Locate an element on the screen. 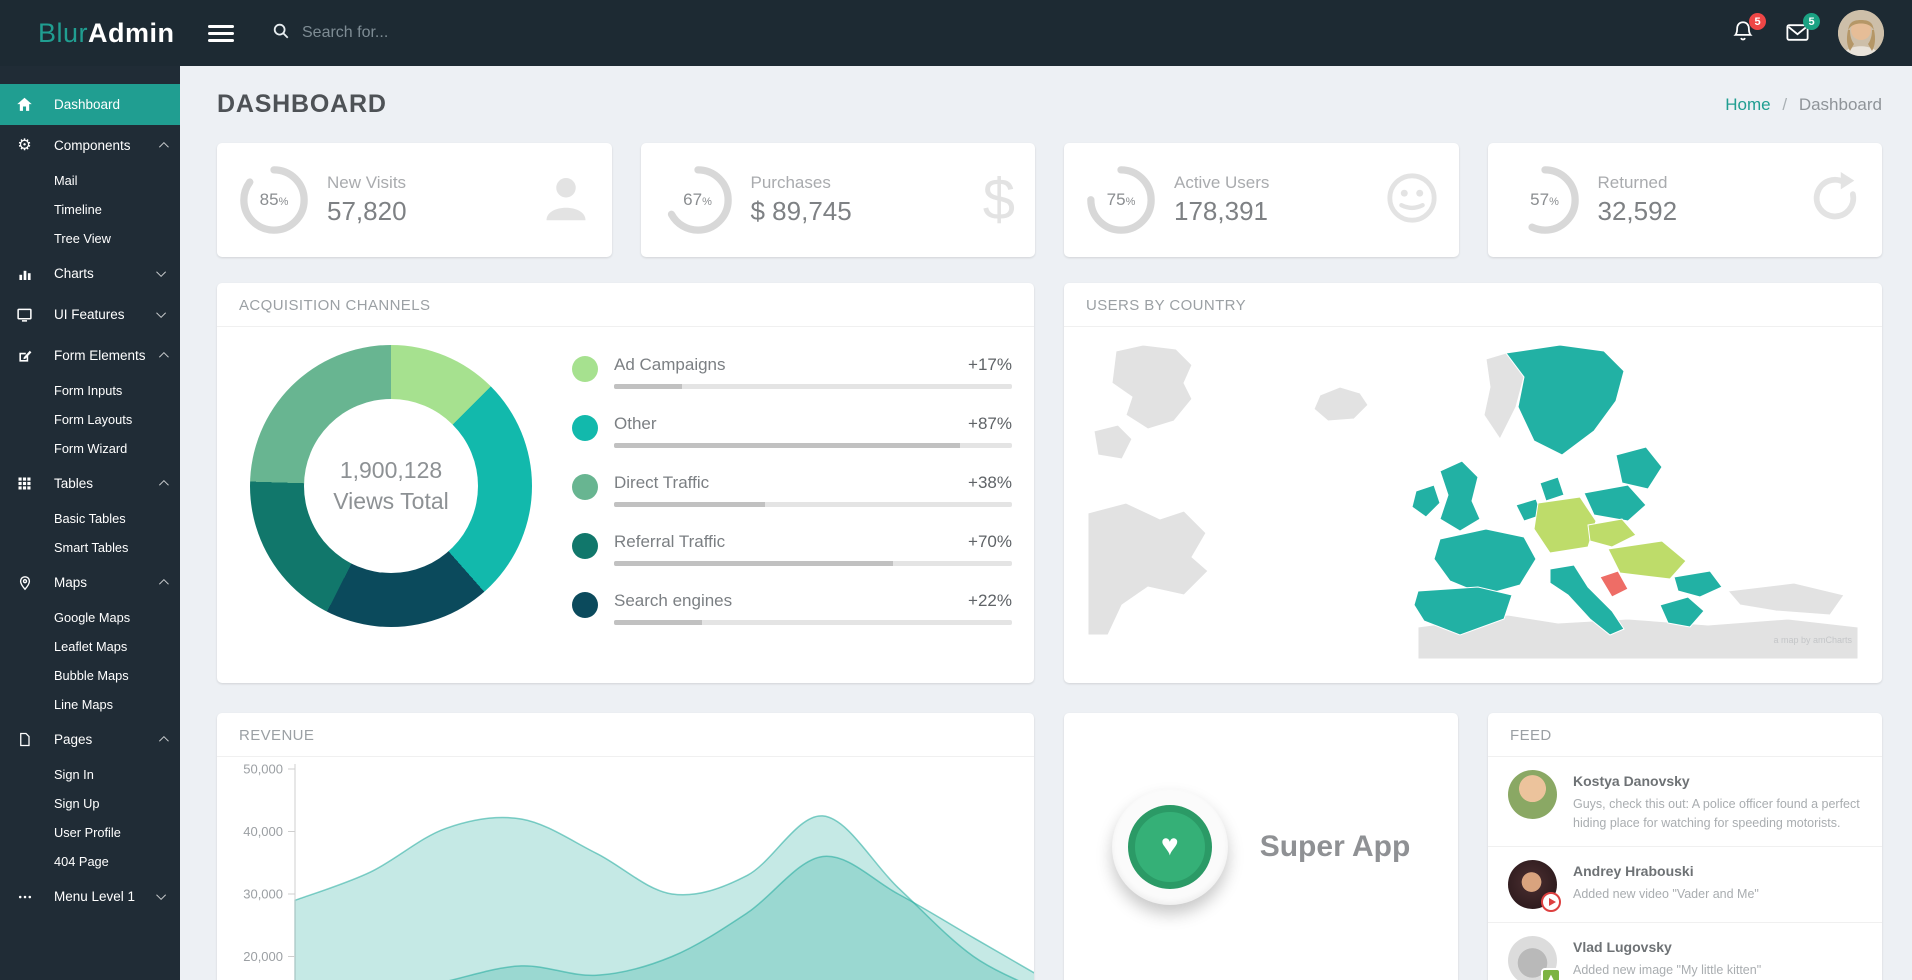 The height and width of the screenshot is (980, 1912). sidebar-subitem-bubble-maps: Bubble Maps is located at coordinates (91, 675).